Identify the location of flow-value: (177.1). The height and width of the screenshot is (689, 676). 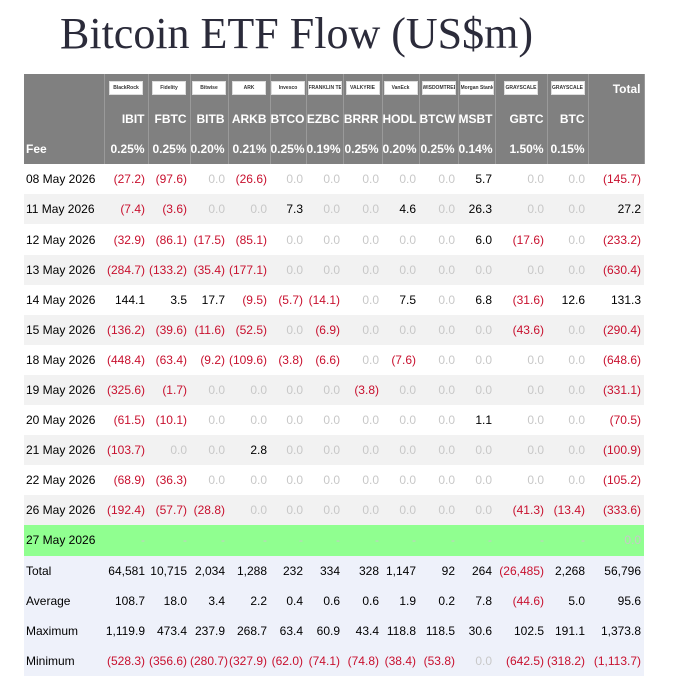
(249, 269).